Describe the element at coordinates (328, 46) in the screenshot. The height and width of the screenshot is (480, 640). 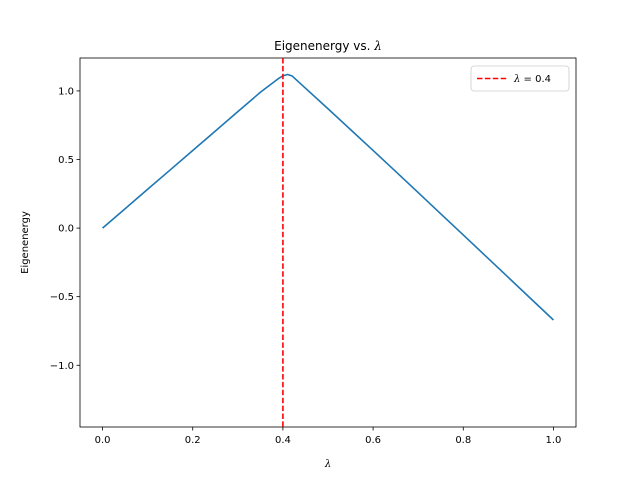
I see `chart-title: Eigenenergy vs. λ` at that location.